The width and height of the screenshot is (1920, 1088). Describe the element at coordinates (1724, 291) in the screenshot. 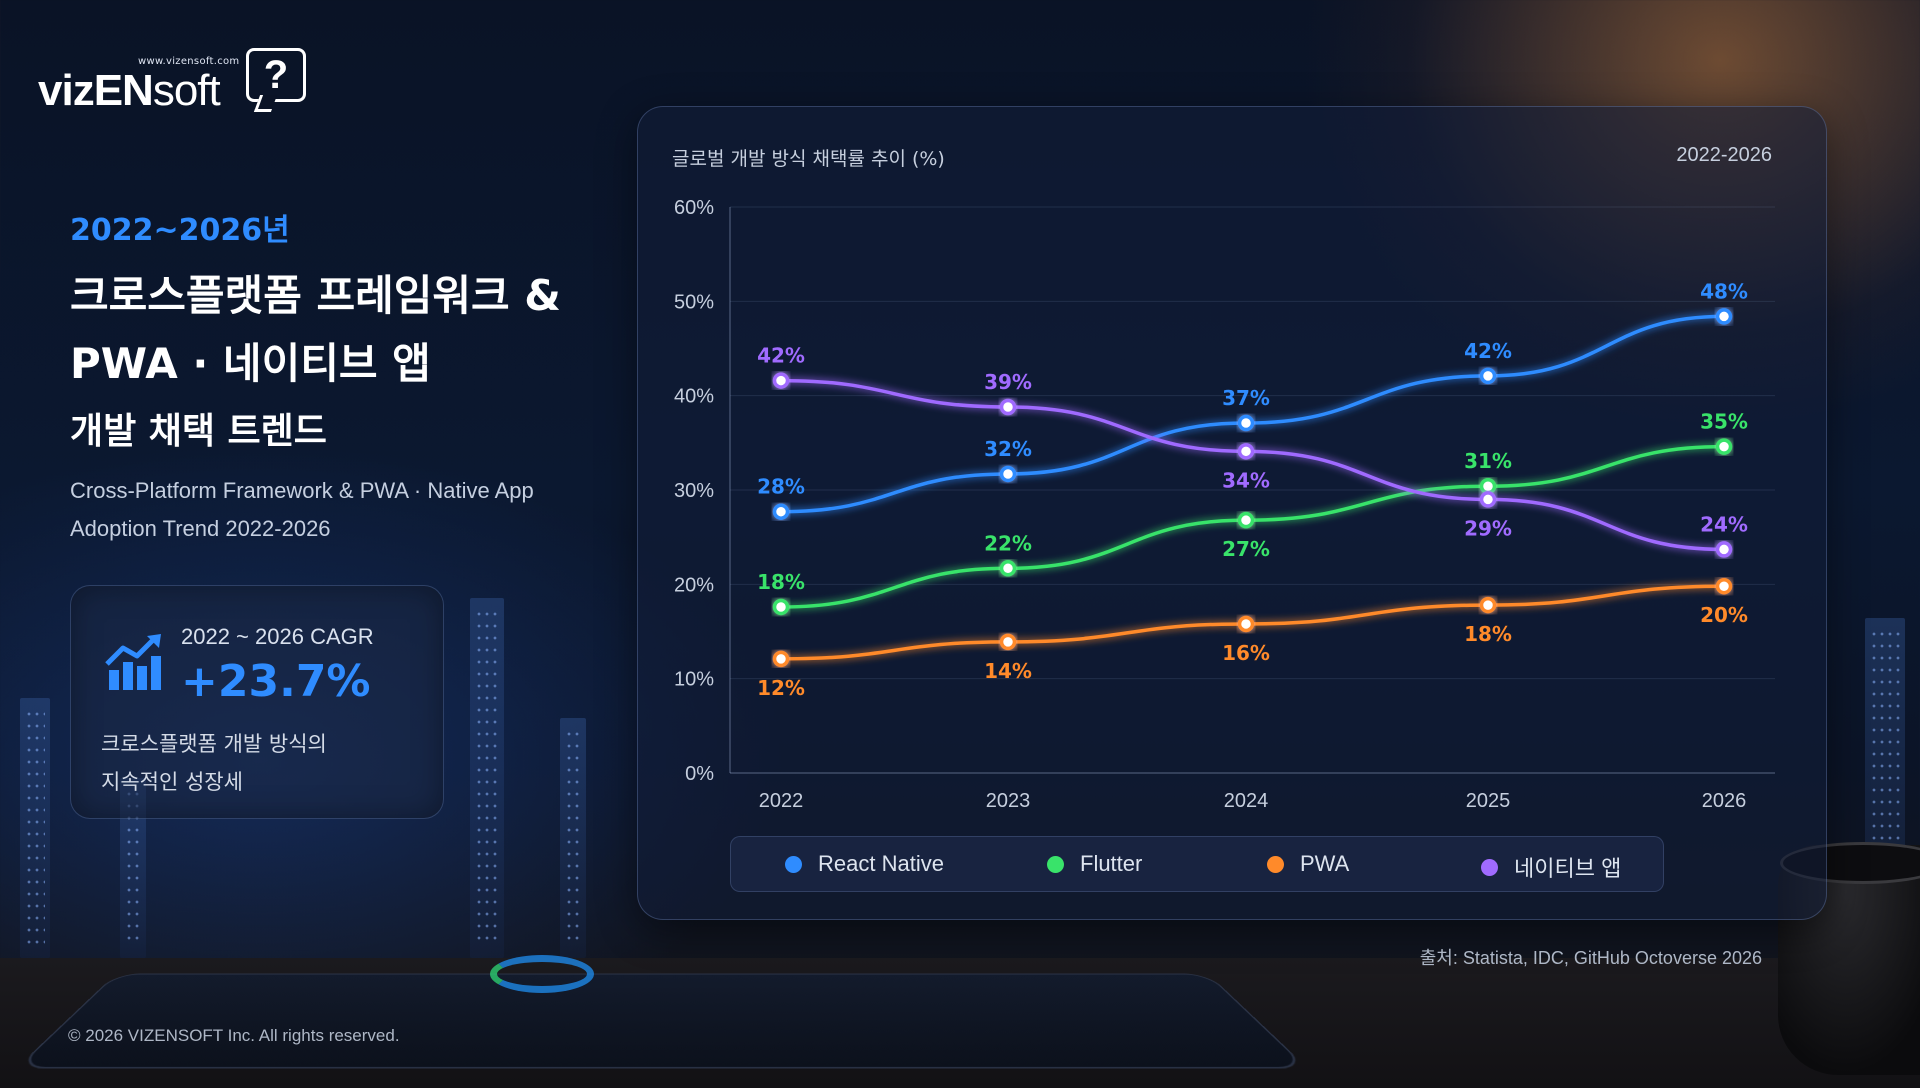

I see `data-label: 48%` at that location.